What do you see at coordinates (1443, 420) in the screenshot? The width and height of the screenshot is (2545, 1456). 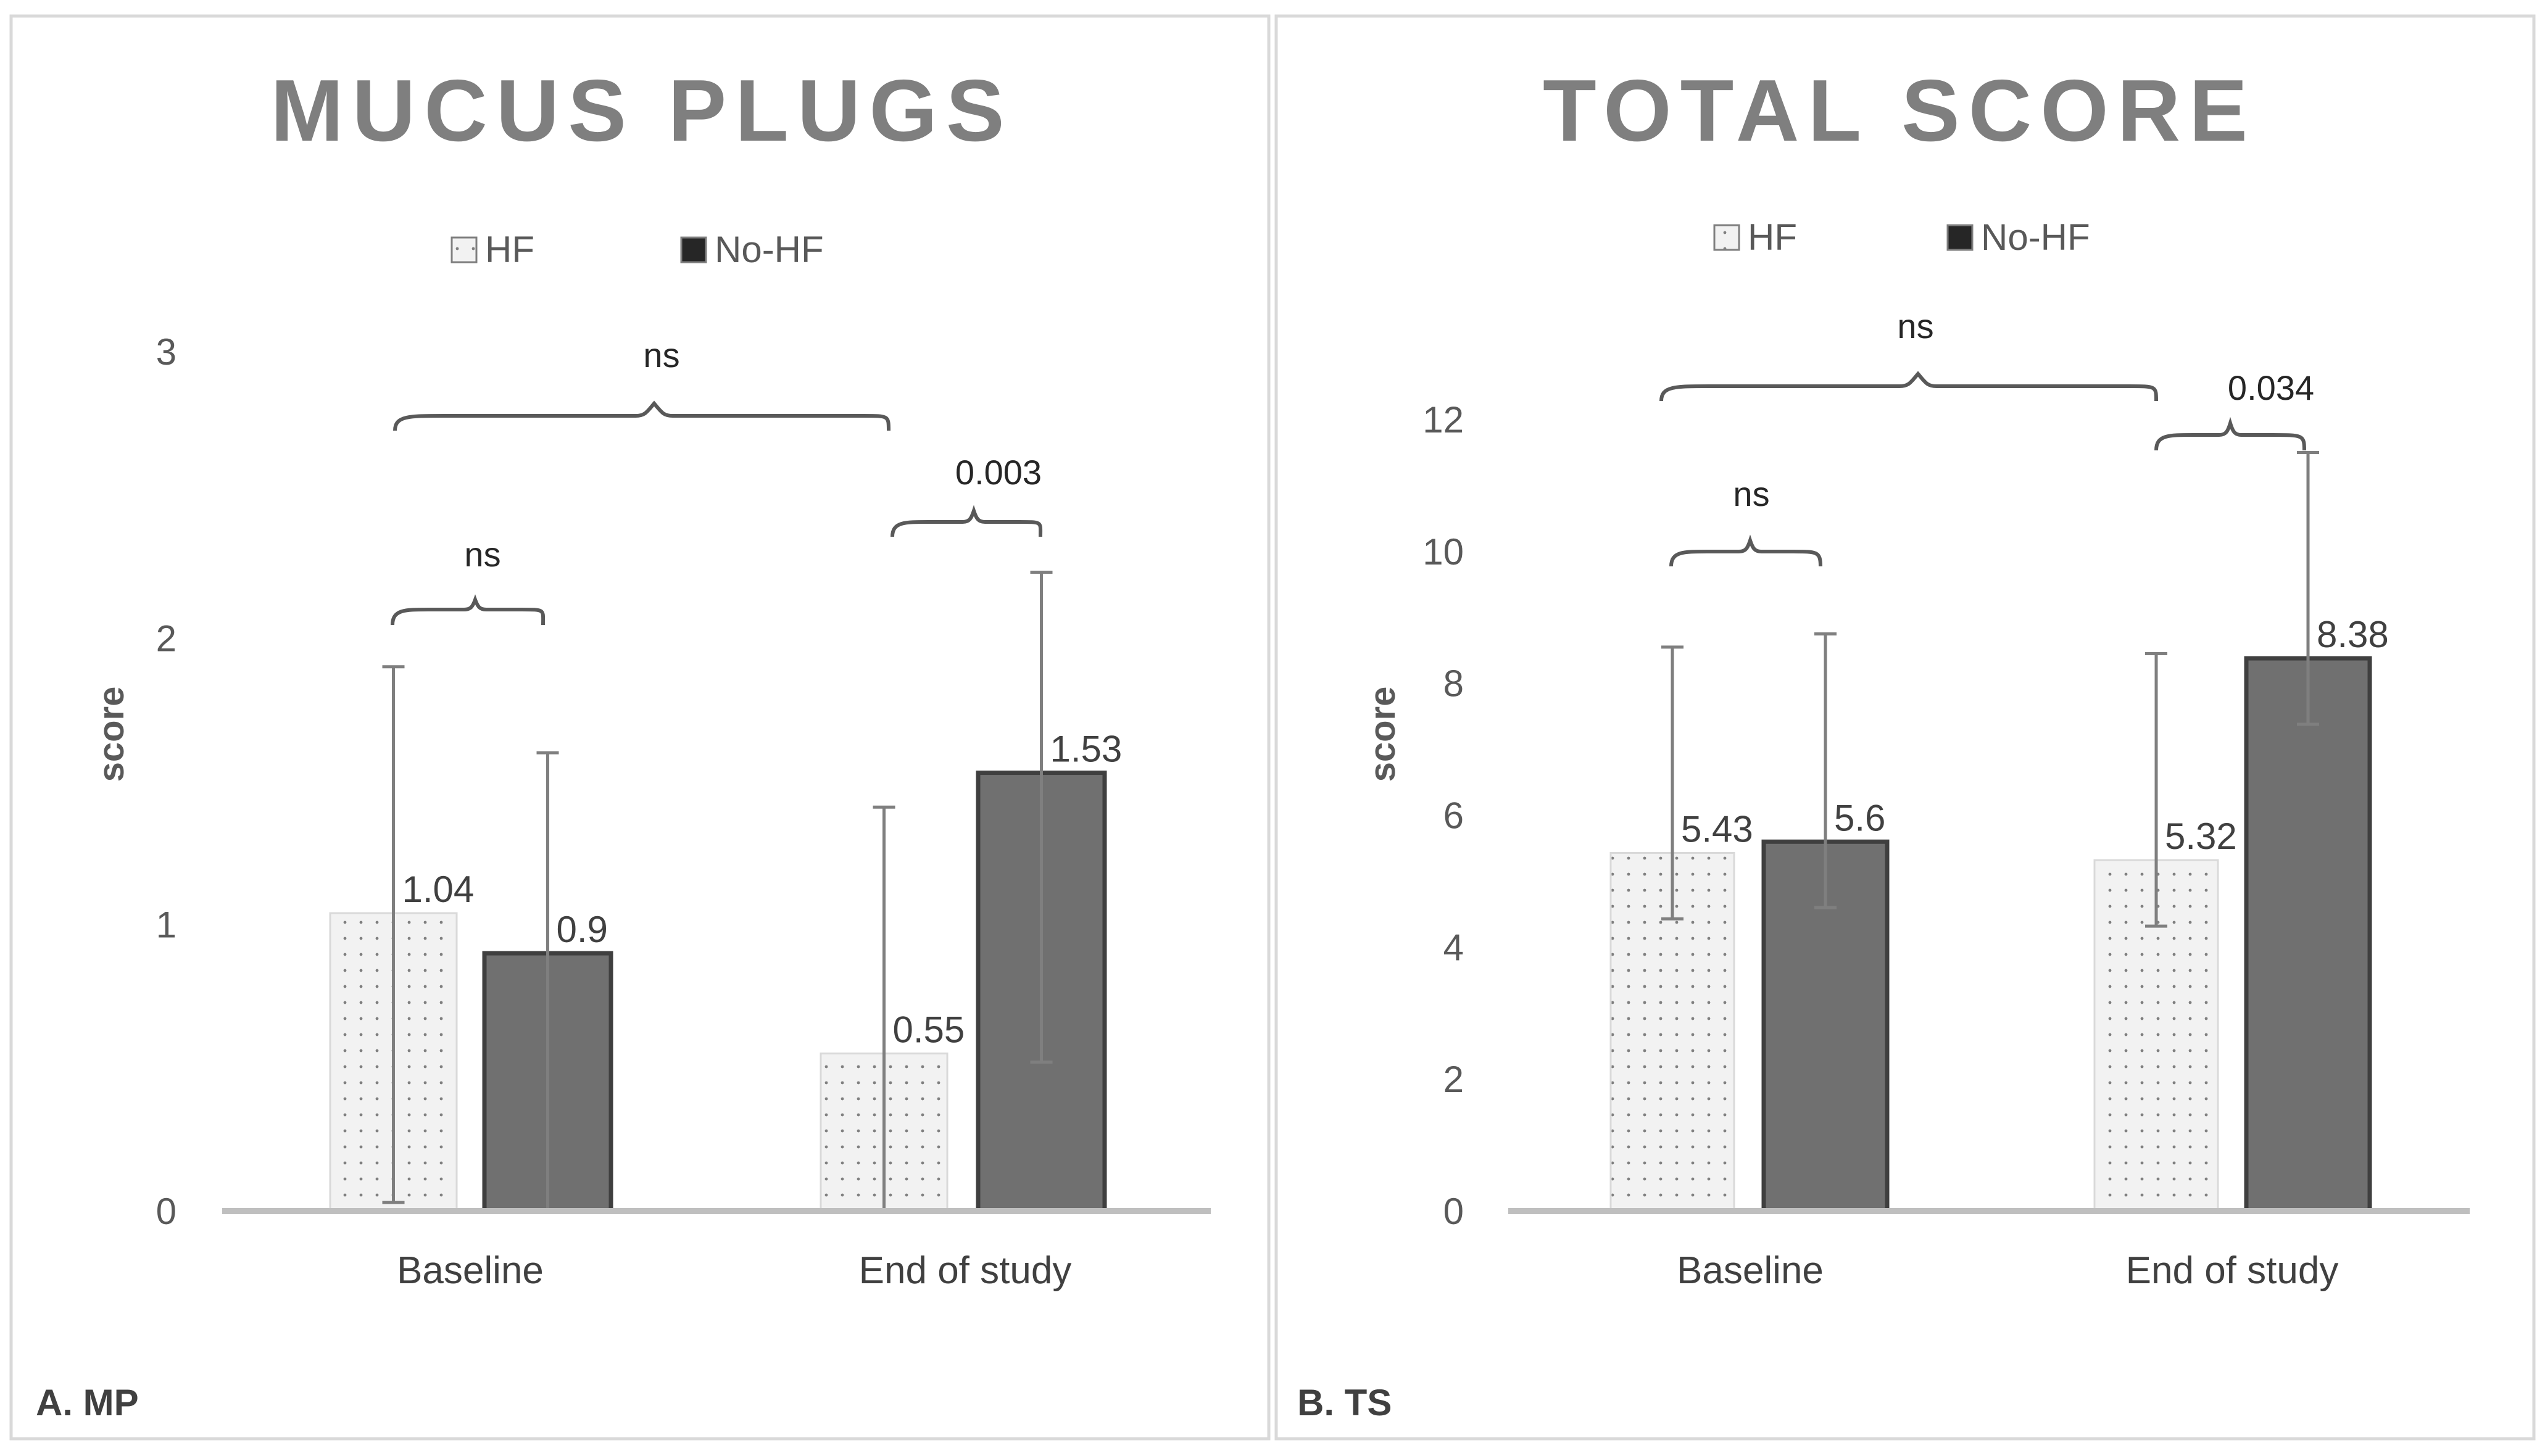 I see `y-tick-label: 12` at bounding box center [1443, 420].